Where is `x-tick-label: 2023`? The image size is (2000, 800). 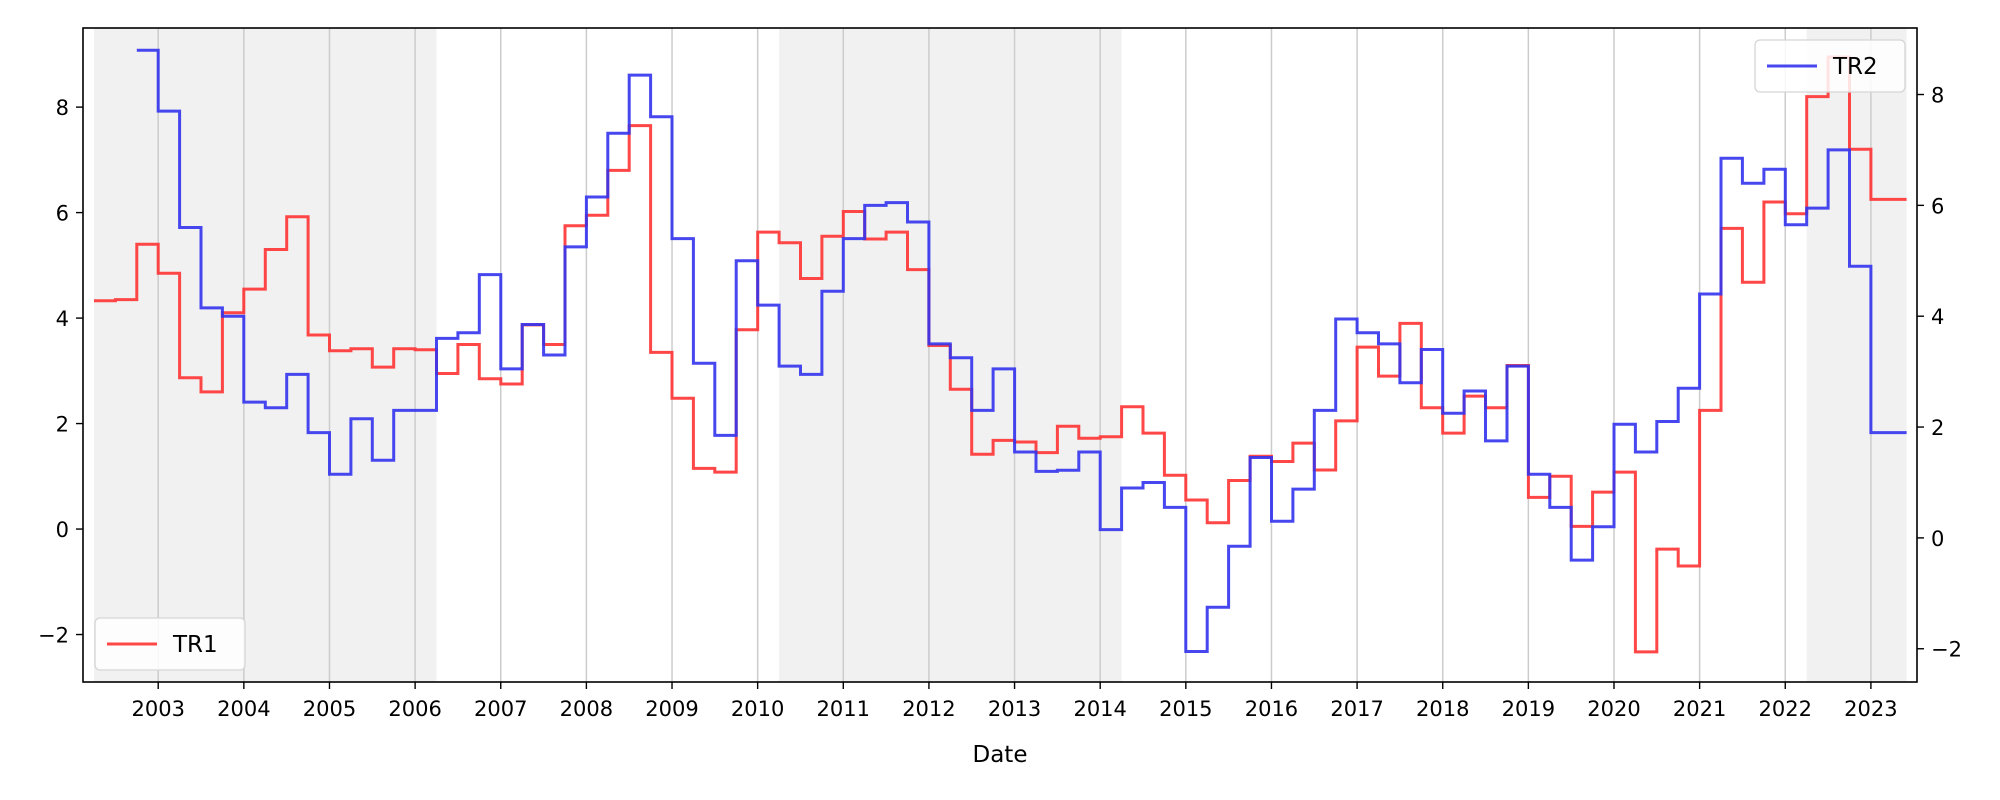 x-tick-label: 2023 is located at coordinates (1870, 709).